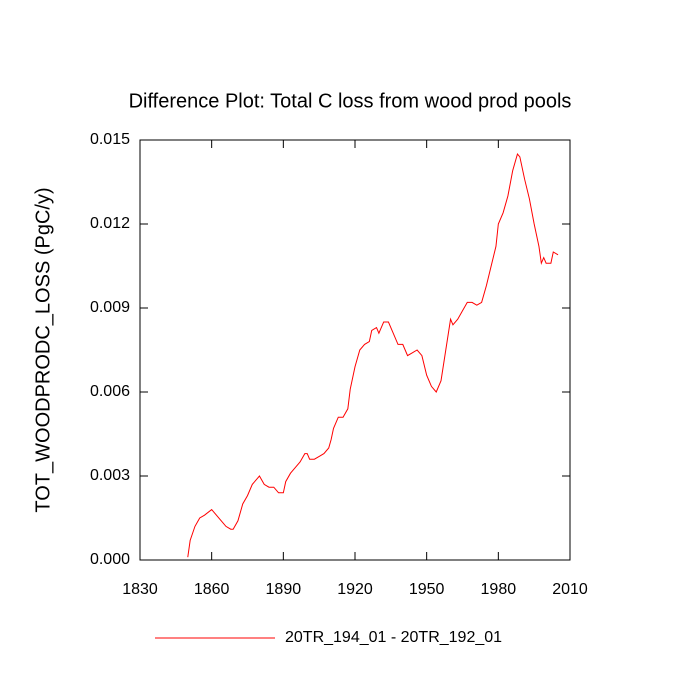 The height and width of the screenshot is (700, 700). What do you see at coordinates (499, 589) in the screenshot?
I see `x-tick-label: 1980` at bounding box center [499, 589].